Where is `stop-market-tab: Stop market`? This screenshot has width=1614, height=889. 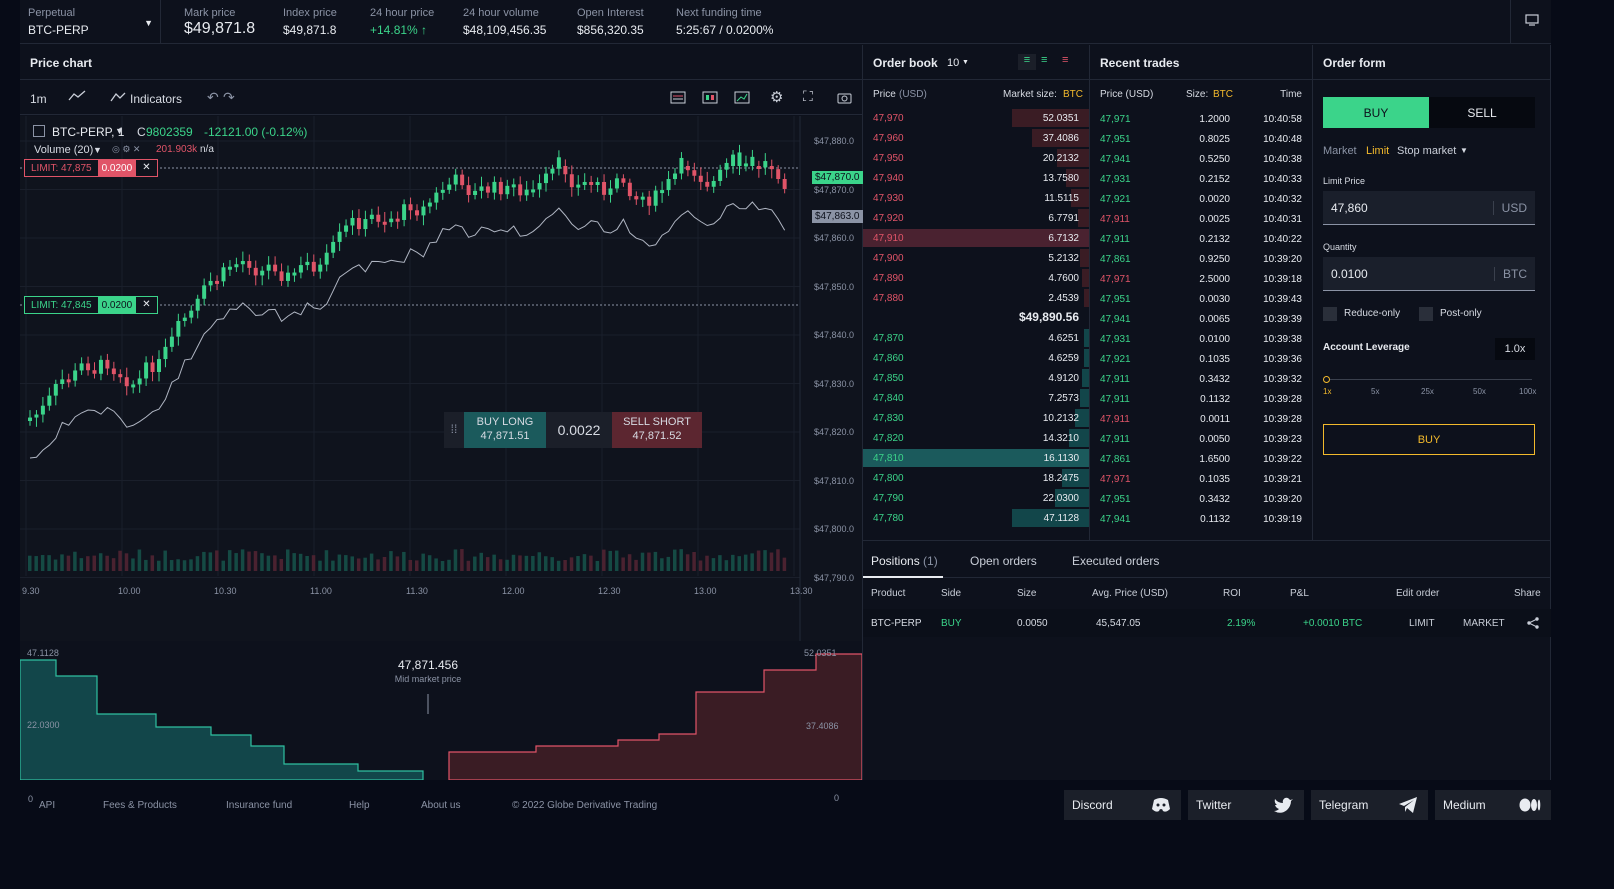
stop-market-tab: Stop market is located at coordinates (1427, 151).